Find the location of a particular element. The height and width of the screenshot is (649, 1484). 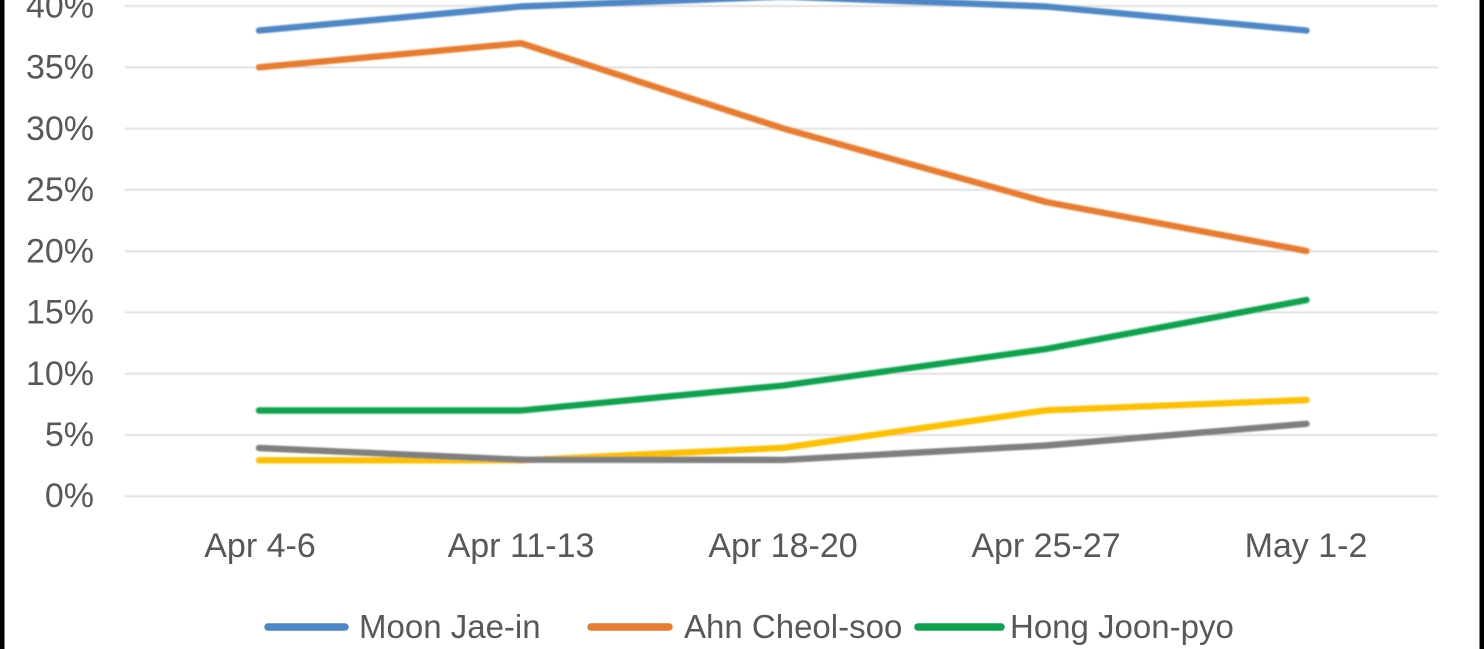

svg-text: 35% is located at coordinates (60, 68).